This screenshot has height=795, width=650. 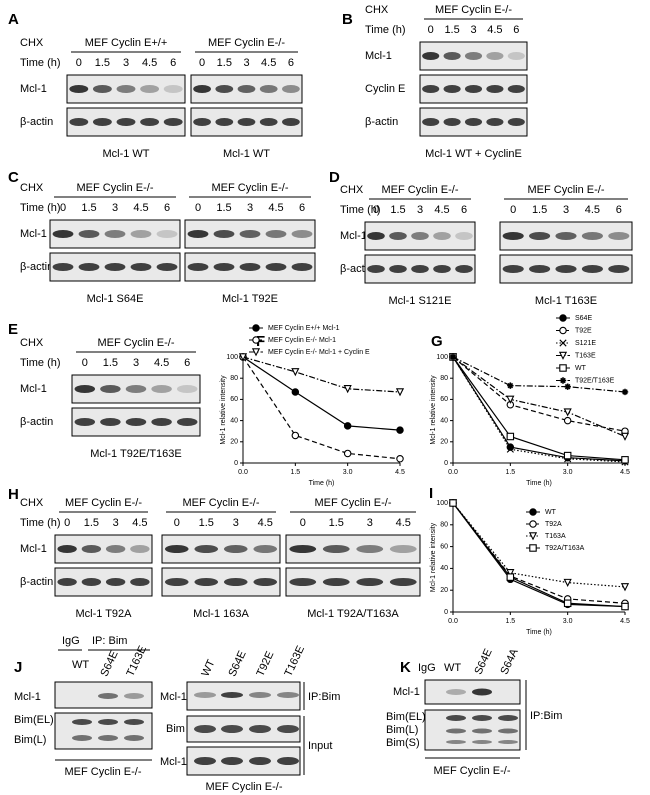 What do you see at coordinates (236, 463) in the screenshot?
I see `y-tick-label: 0` at bounding box center [236, 463].